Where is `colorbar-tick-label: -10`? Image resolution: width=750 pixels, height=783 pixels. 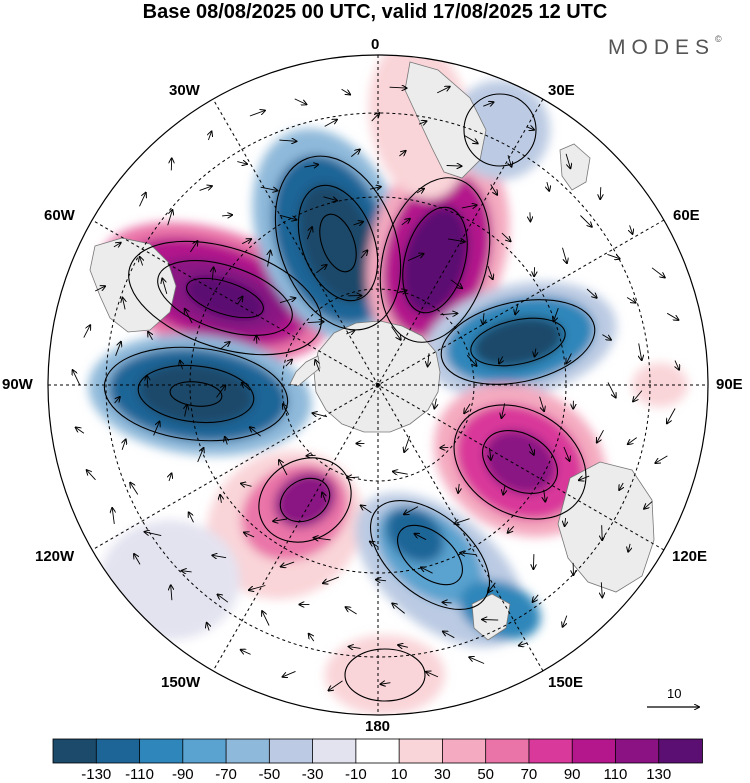 colorbar-tick-label: -10 is located at coordinates (356, 774).